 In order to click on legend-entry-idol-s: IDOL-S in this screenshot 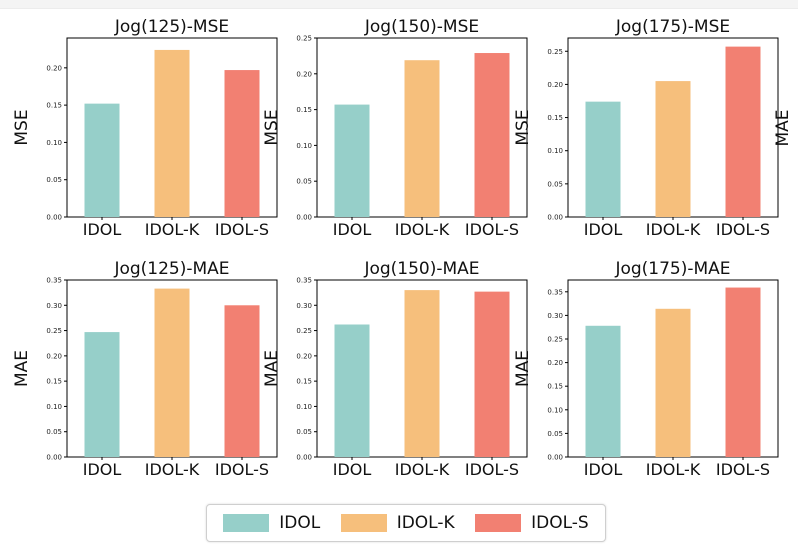, I will do `click(532, 523)`.